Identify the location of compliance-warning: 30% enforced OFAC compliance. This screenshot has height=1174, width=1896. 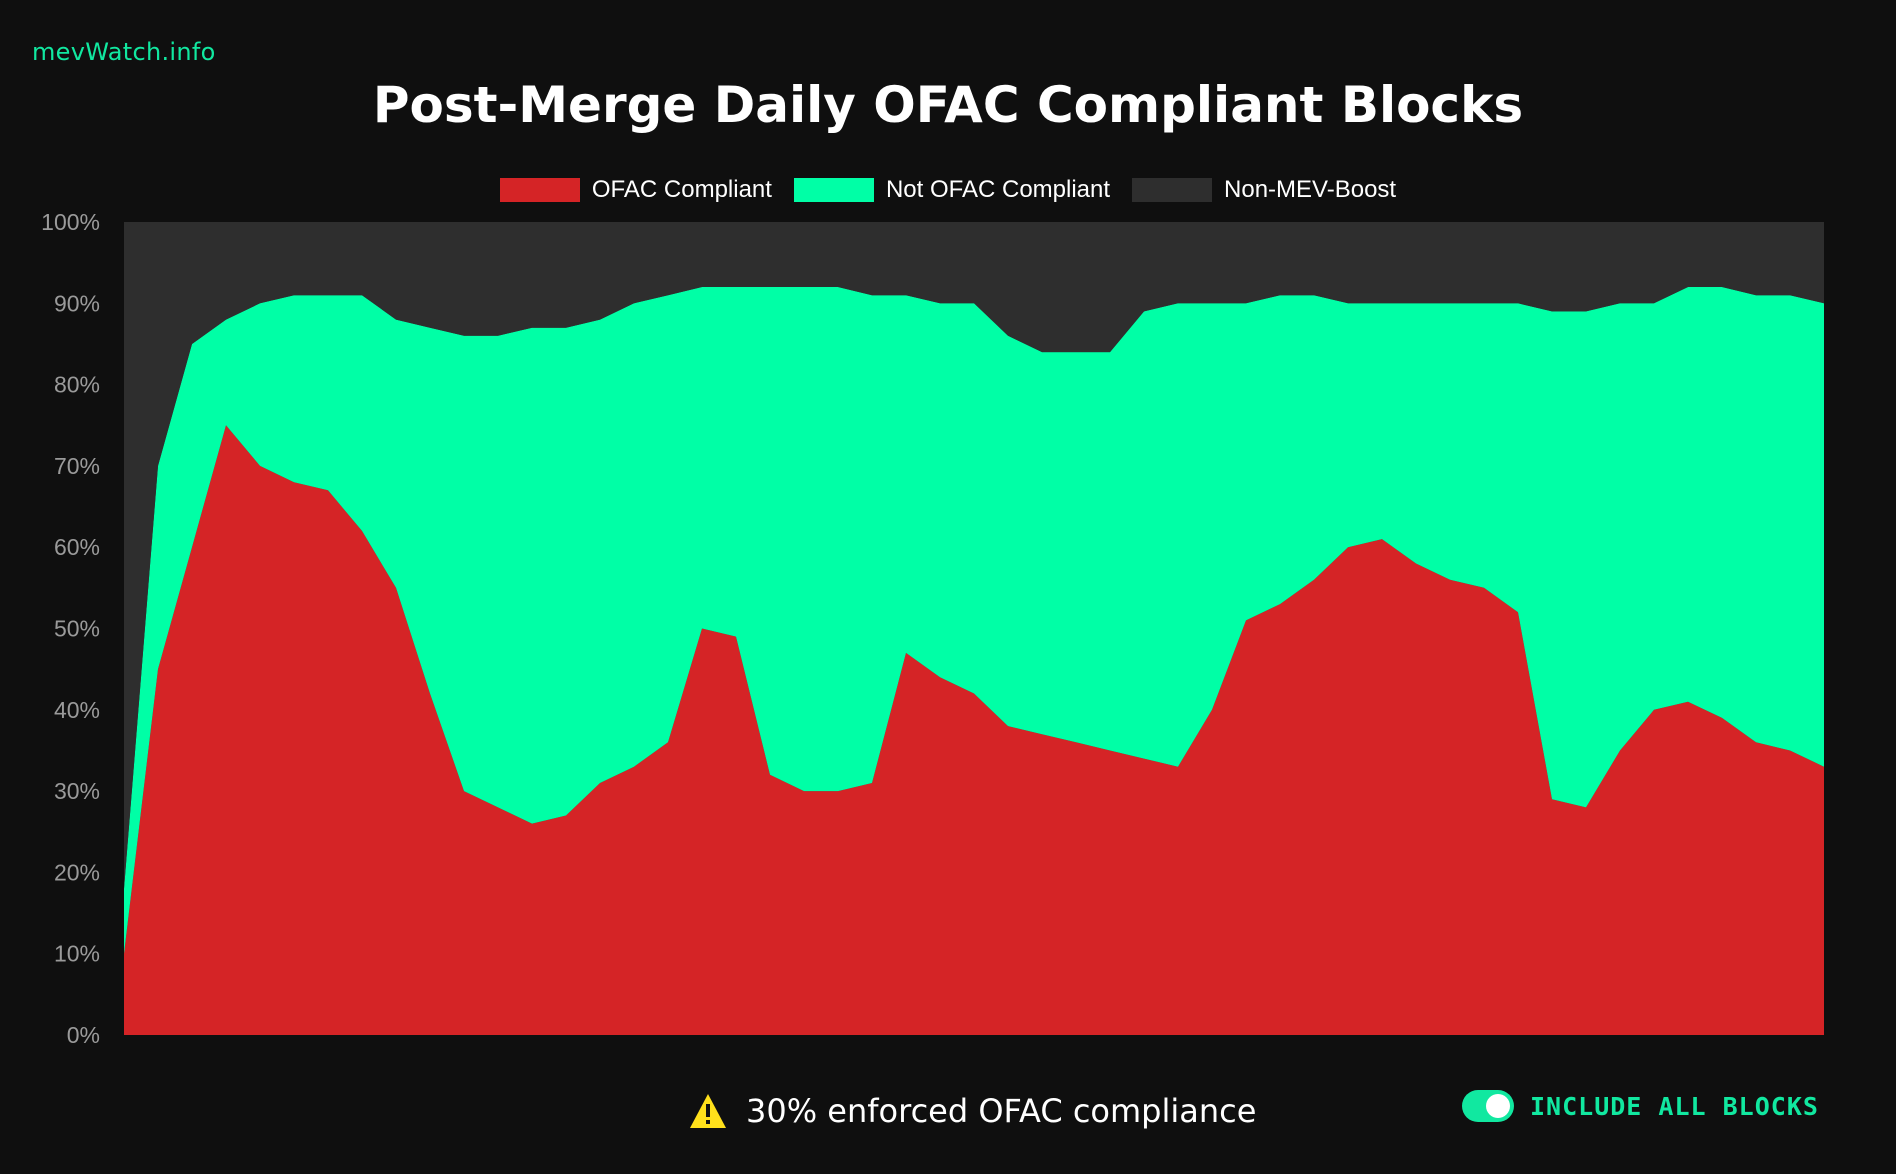
(972, 1111).